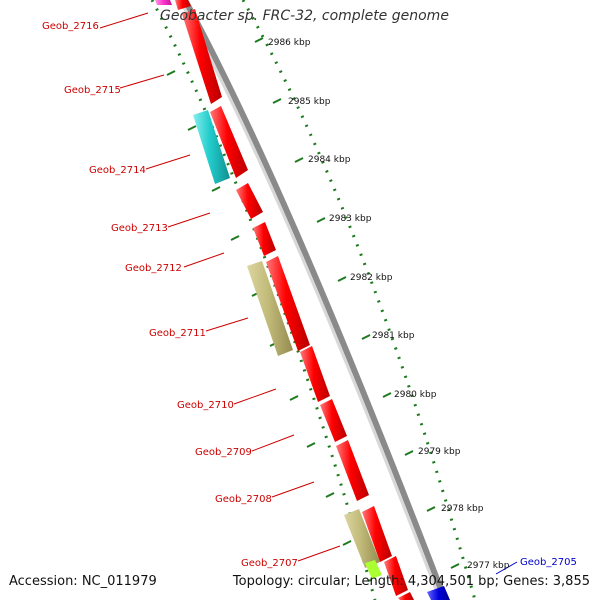 Image resolution: width=600 pixels, height=600 pixels. I want to click on gene-label: Geob_2707, so click(269, 563).